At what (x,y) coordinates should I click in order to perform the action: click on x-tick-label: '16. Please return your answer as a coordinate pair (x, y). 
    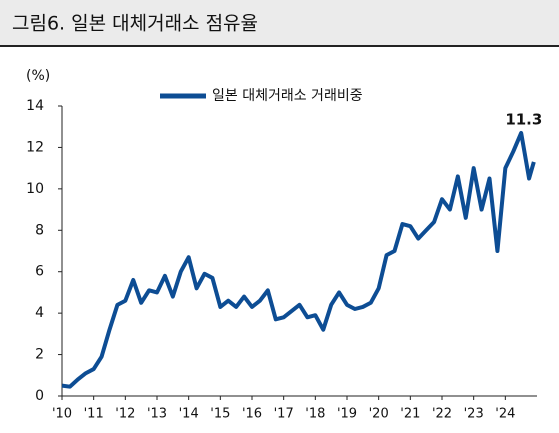
    Looking at the image, I should click on (252, 414).